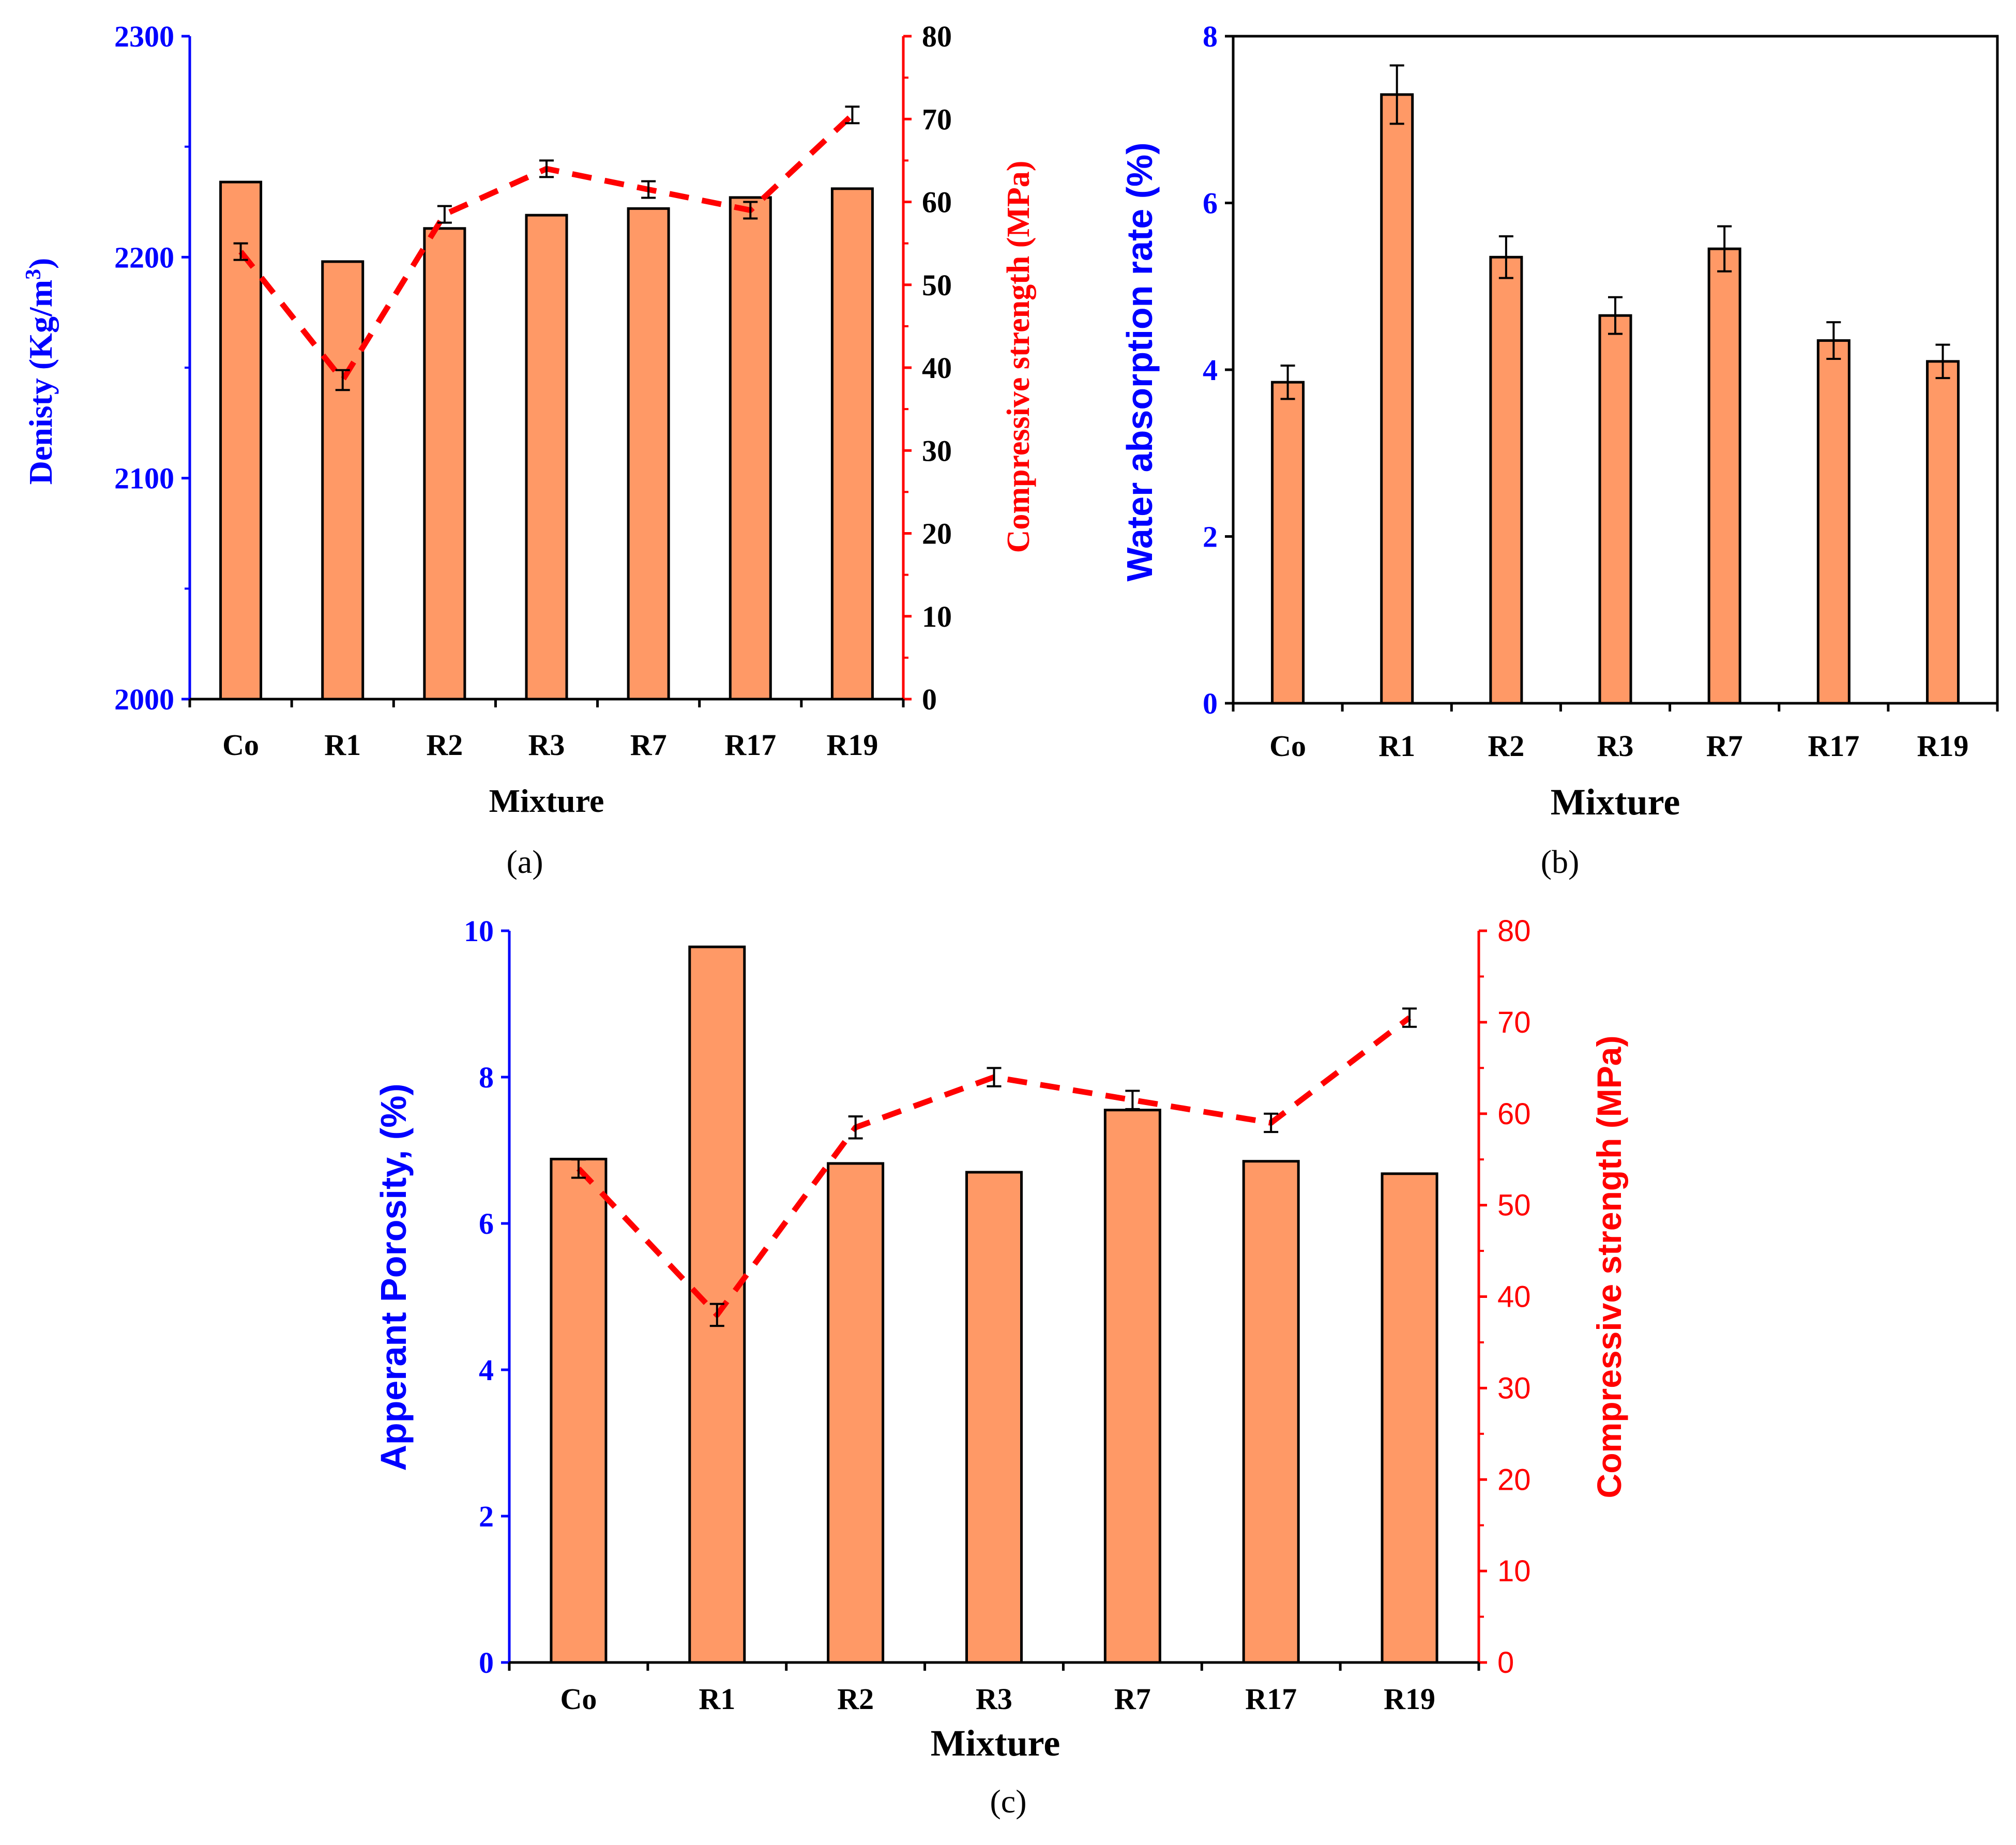 The height and width of the screenshot is (1845, 2016). Describe the element at coordinates (1287, 382) in the screenshot. I see `errorbar-Co` at that location.